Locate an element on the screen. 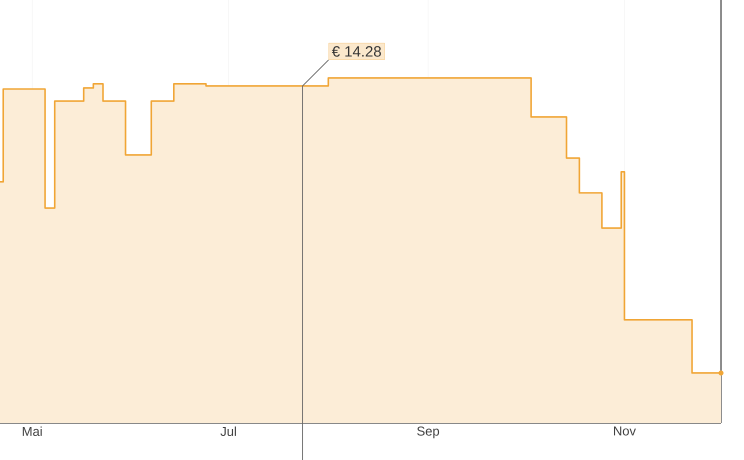 This screenshot has width=744, height=460. x-tick-label: Sep is located at coordinates (428, 432).